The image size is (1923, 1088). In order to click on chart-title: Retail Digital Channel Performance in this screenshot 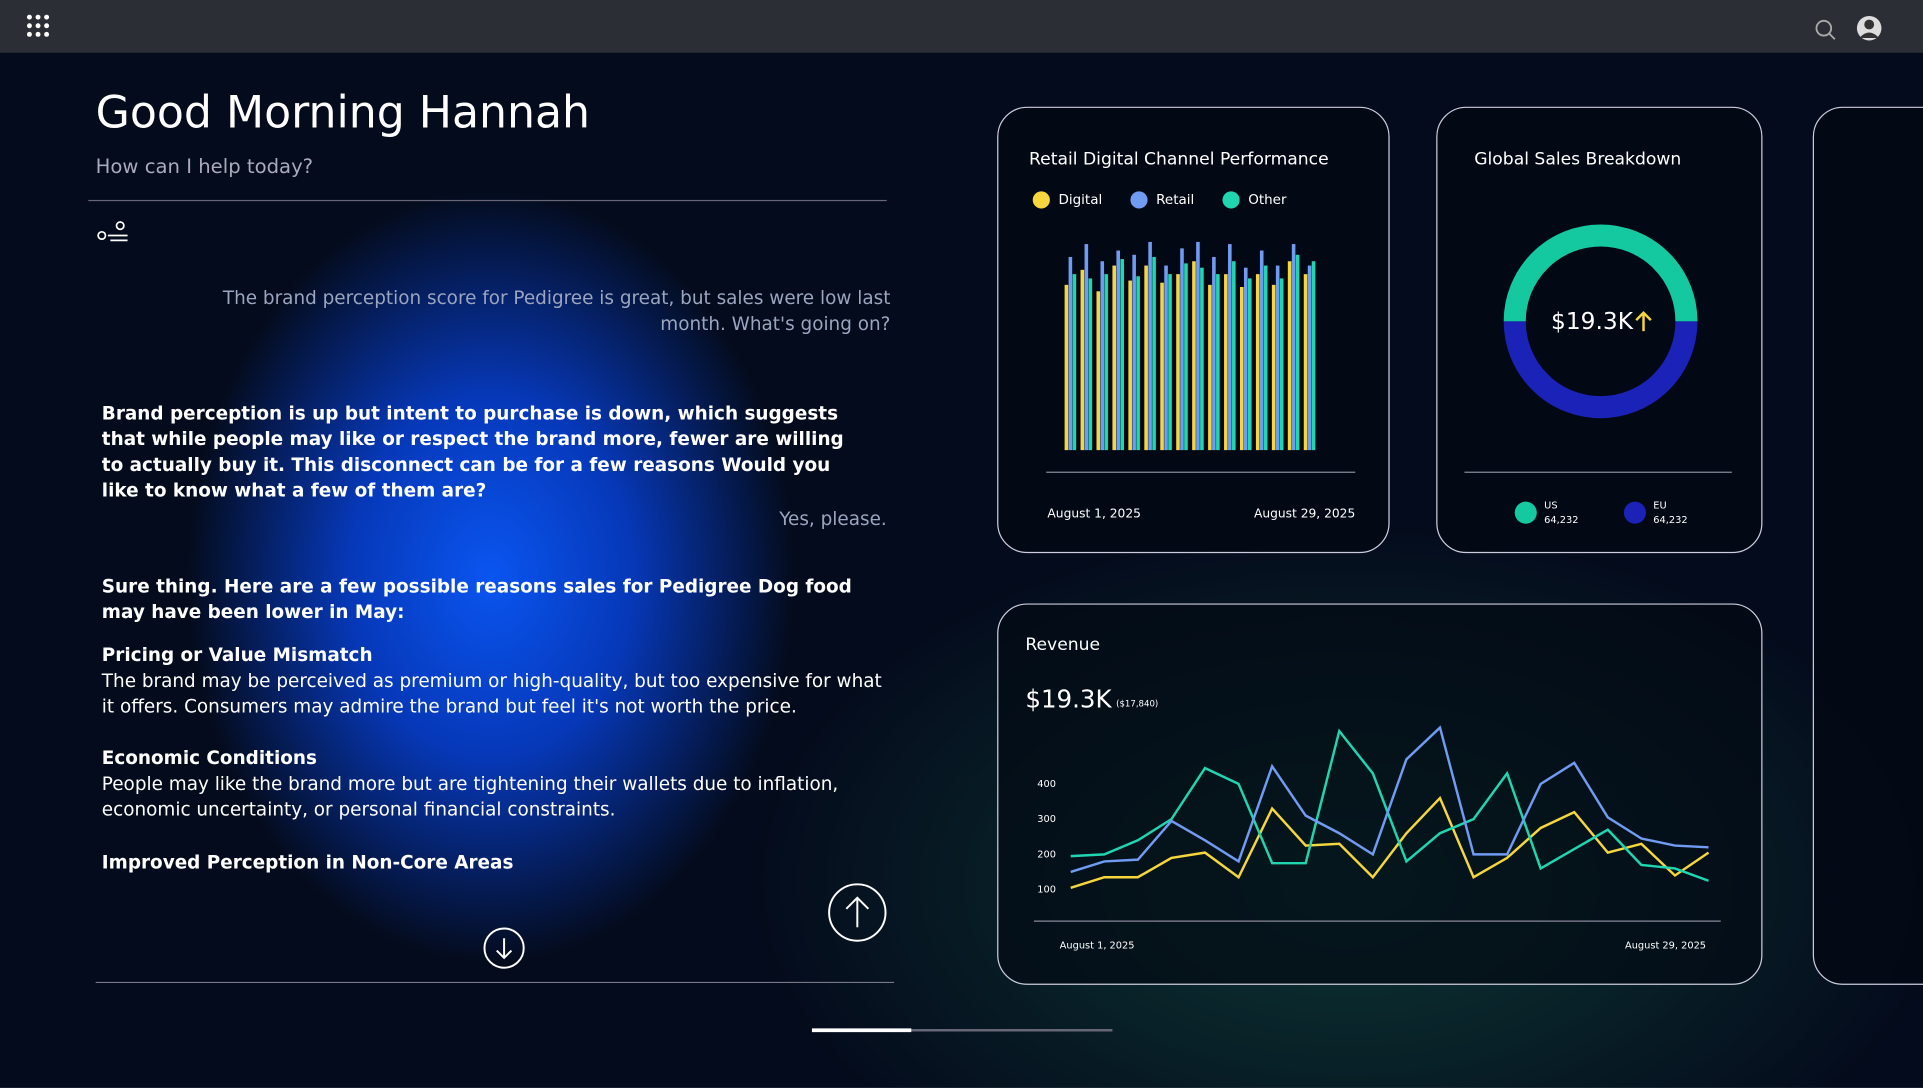, I will do `click(1179, 159)`.